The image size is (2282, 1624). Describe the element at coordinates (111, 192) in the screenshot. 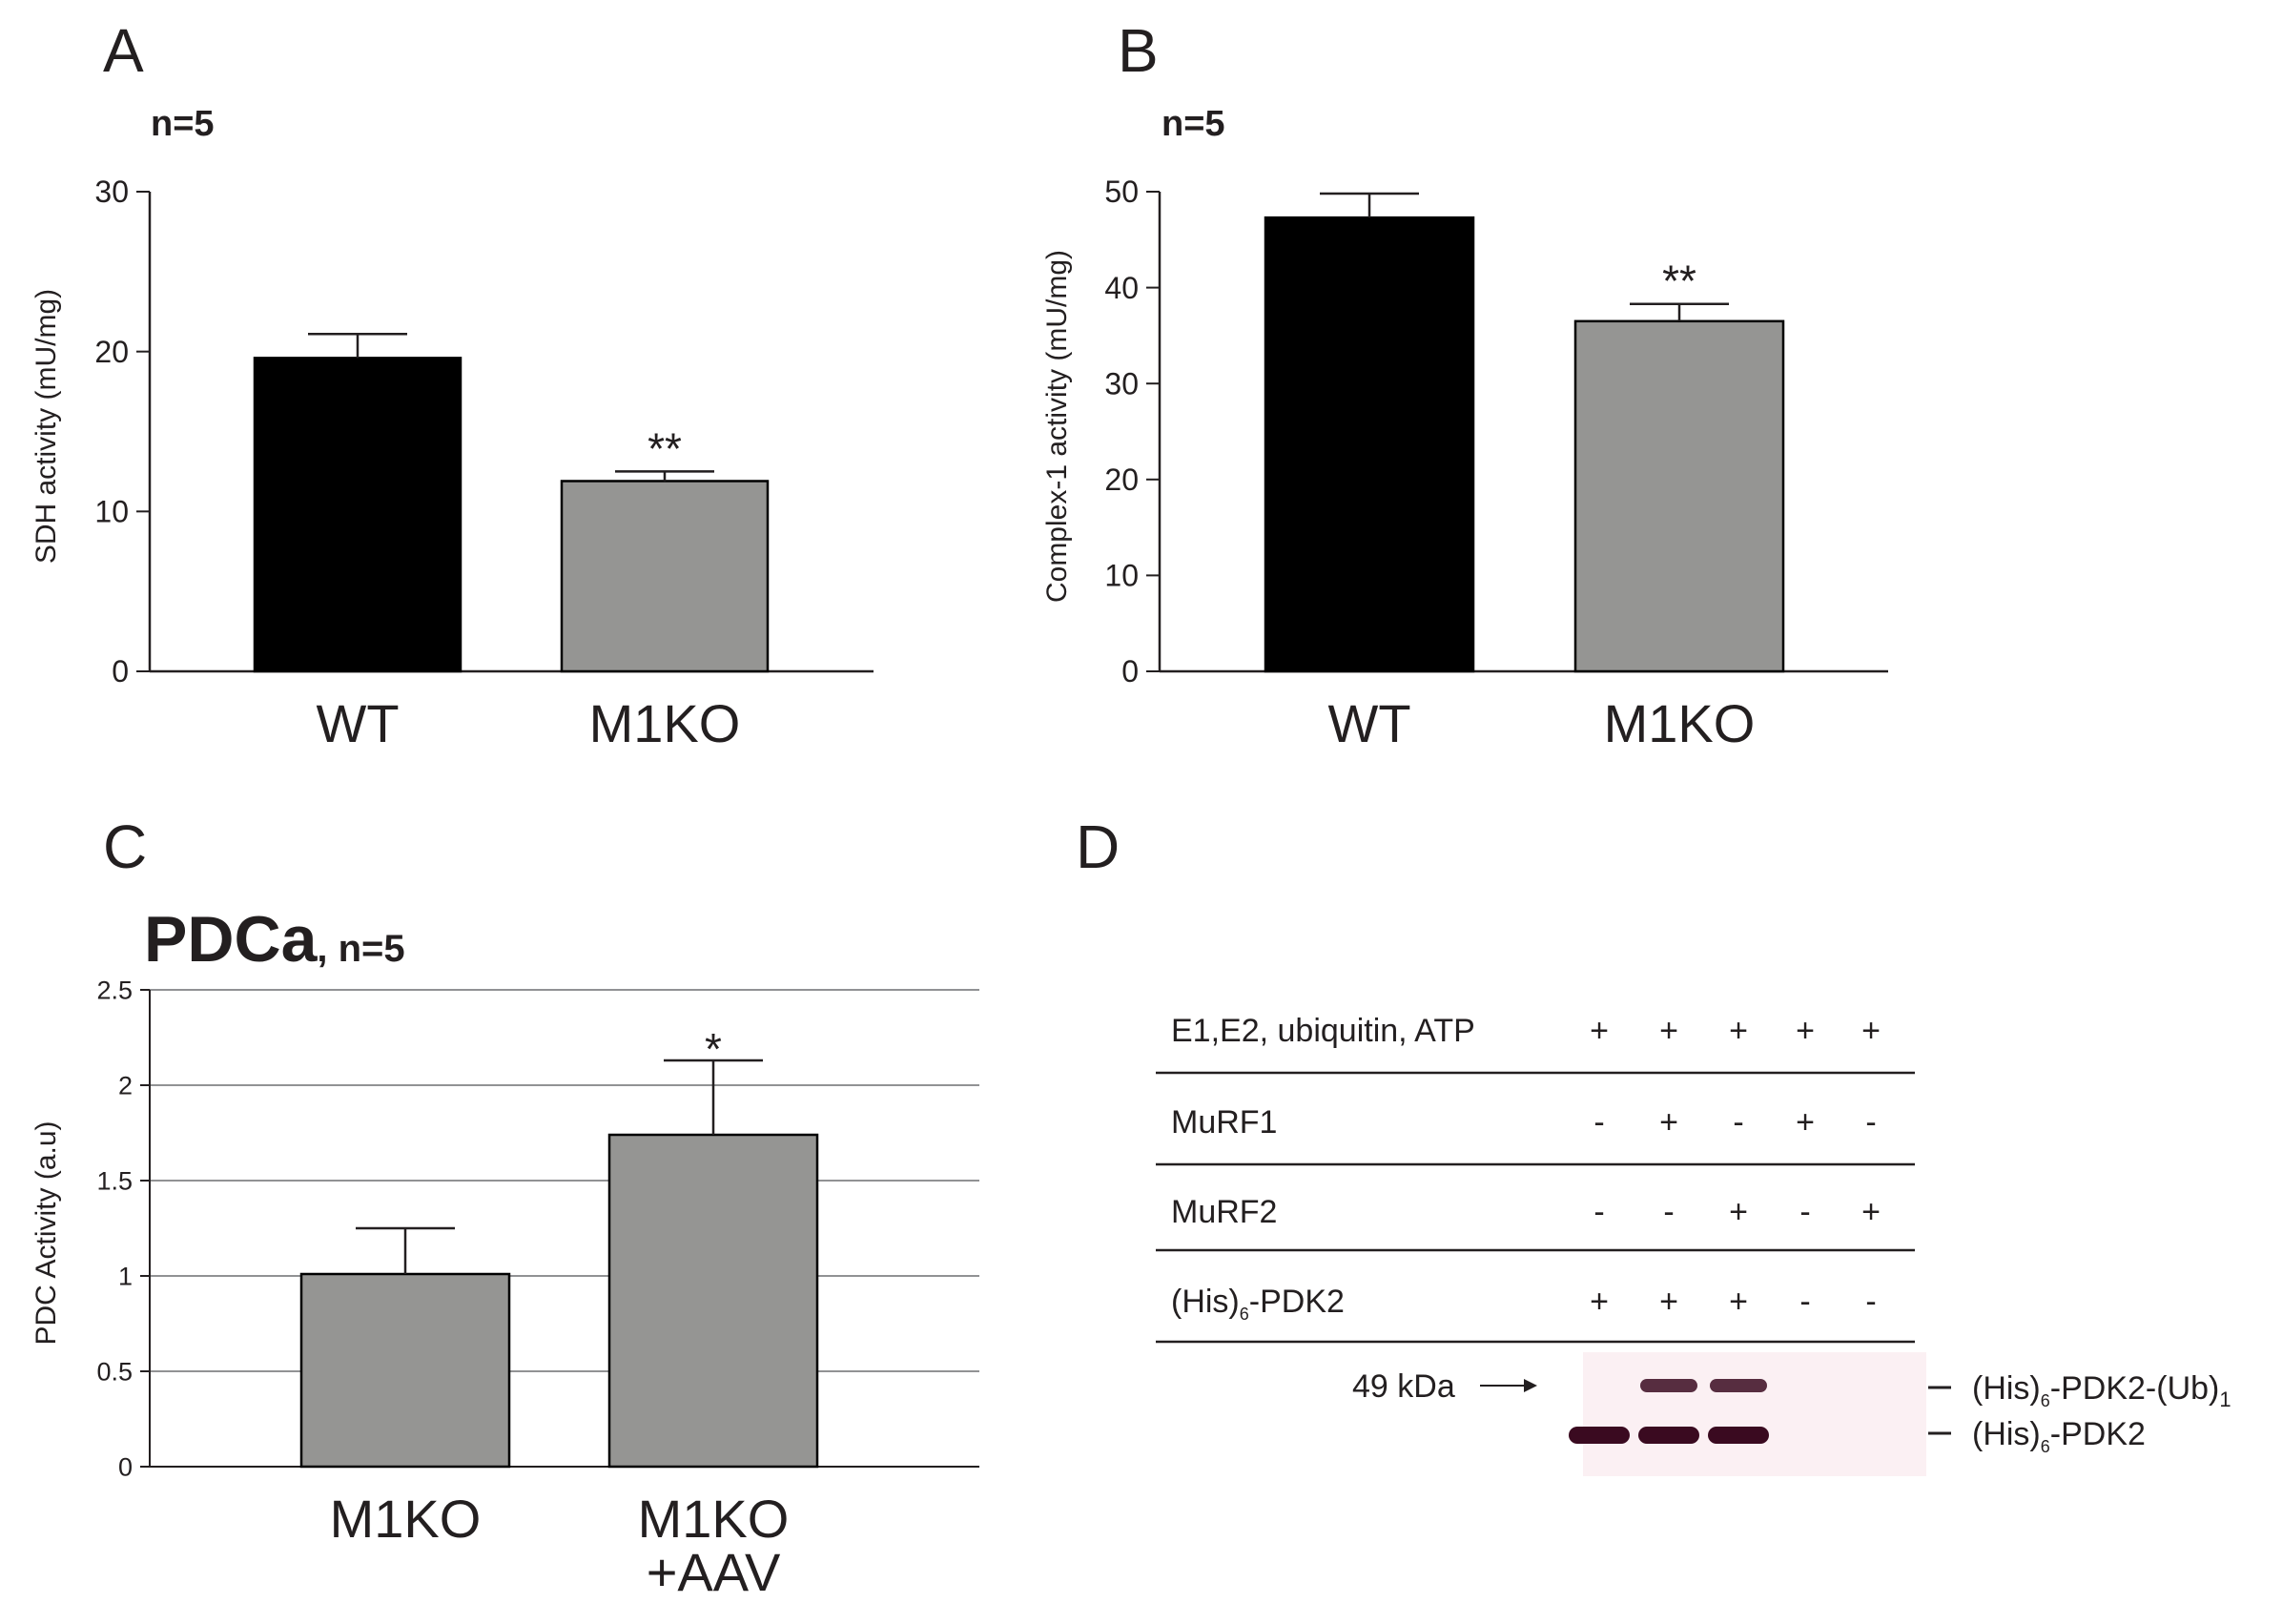

I see `a-y-tick-label: 30` at that location.